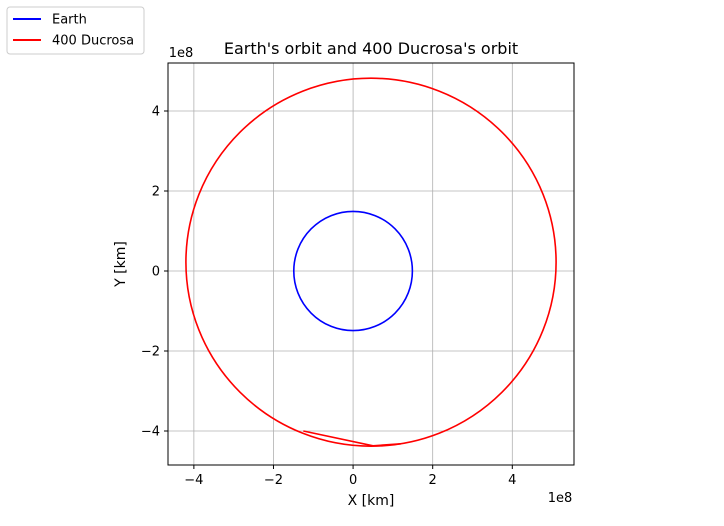 The width and height of the screenshot is (724, 526). What do you see at coordinates (560, 498) in the screenshot?
I see `x-axis-offset-label: 1e8` at bounding box center [560, 498].